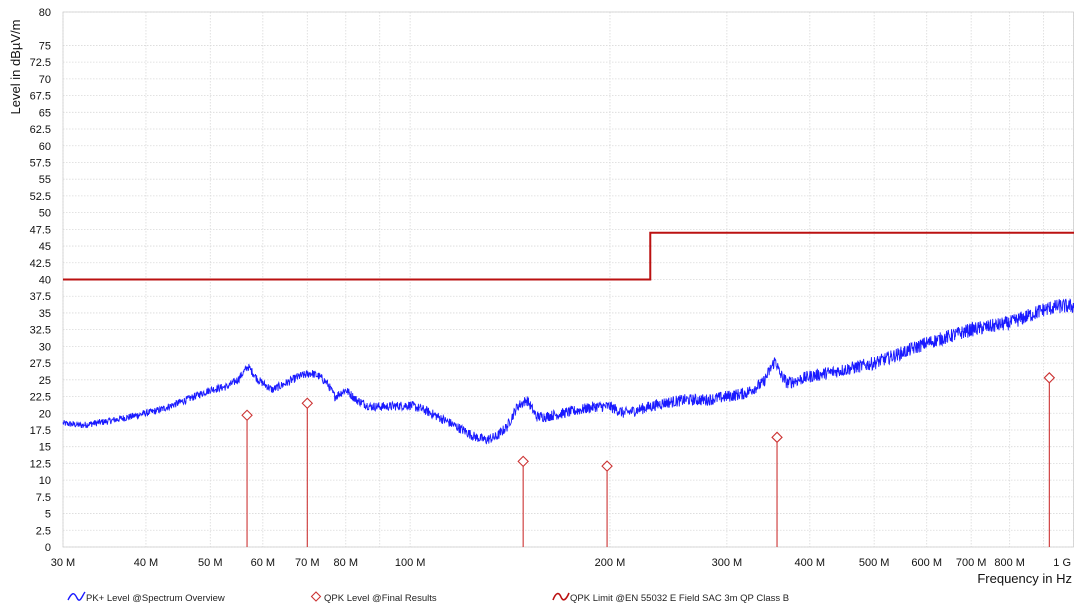 Image resolution: width=1074 pixels, height=605 pixels. Describe the element at coordinates (63, 563) in the screenshot. I see `x-tick-label: 30 M` at that location.